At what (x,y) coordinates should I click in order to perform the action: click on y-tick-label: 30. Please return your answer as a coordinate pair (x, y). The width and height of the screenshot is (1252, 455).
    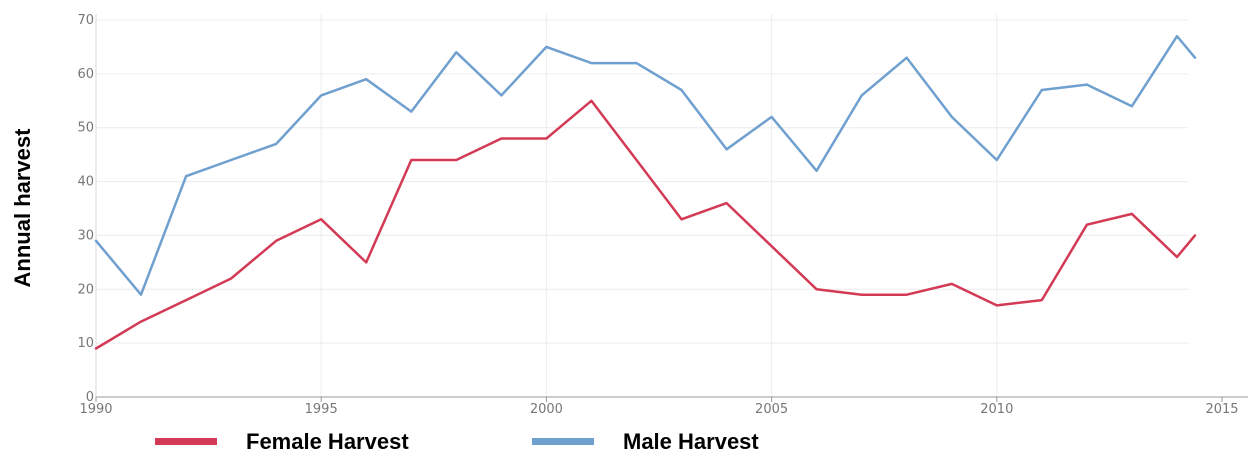
    Looking at the image, I should click on (85, 235).